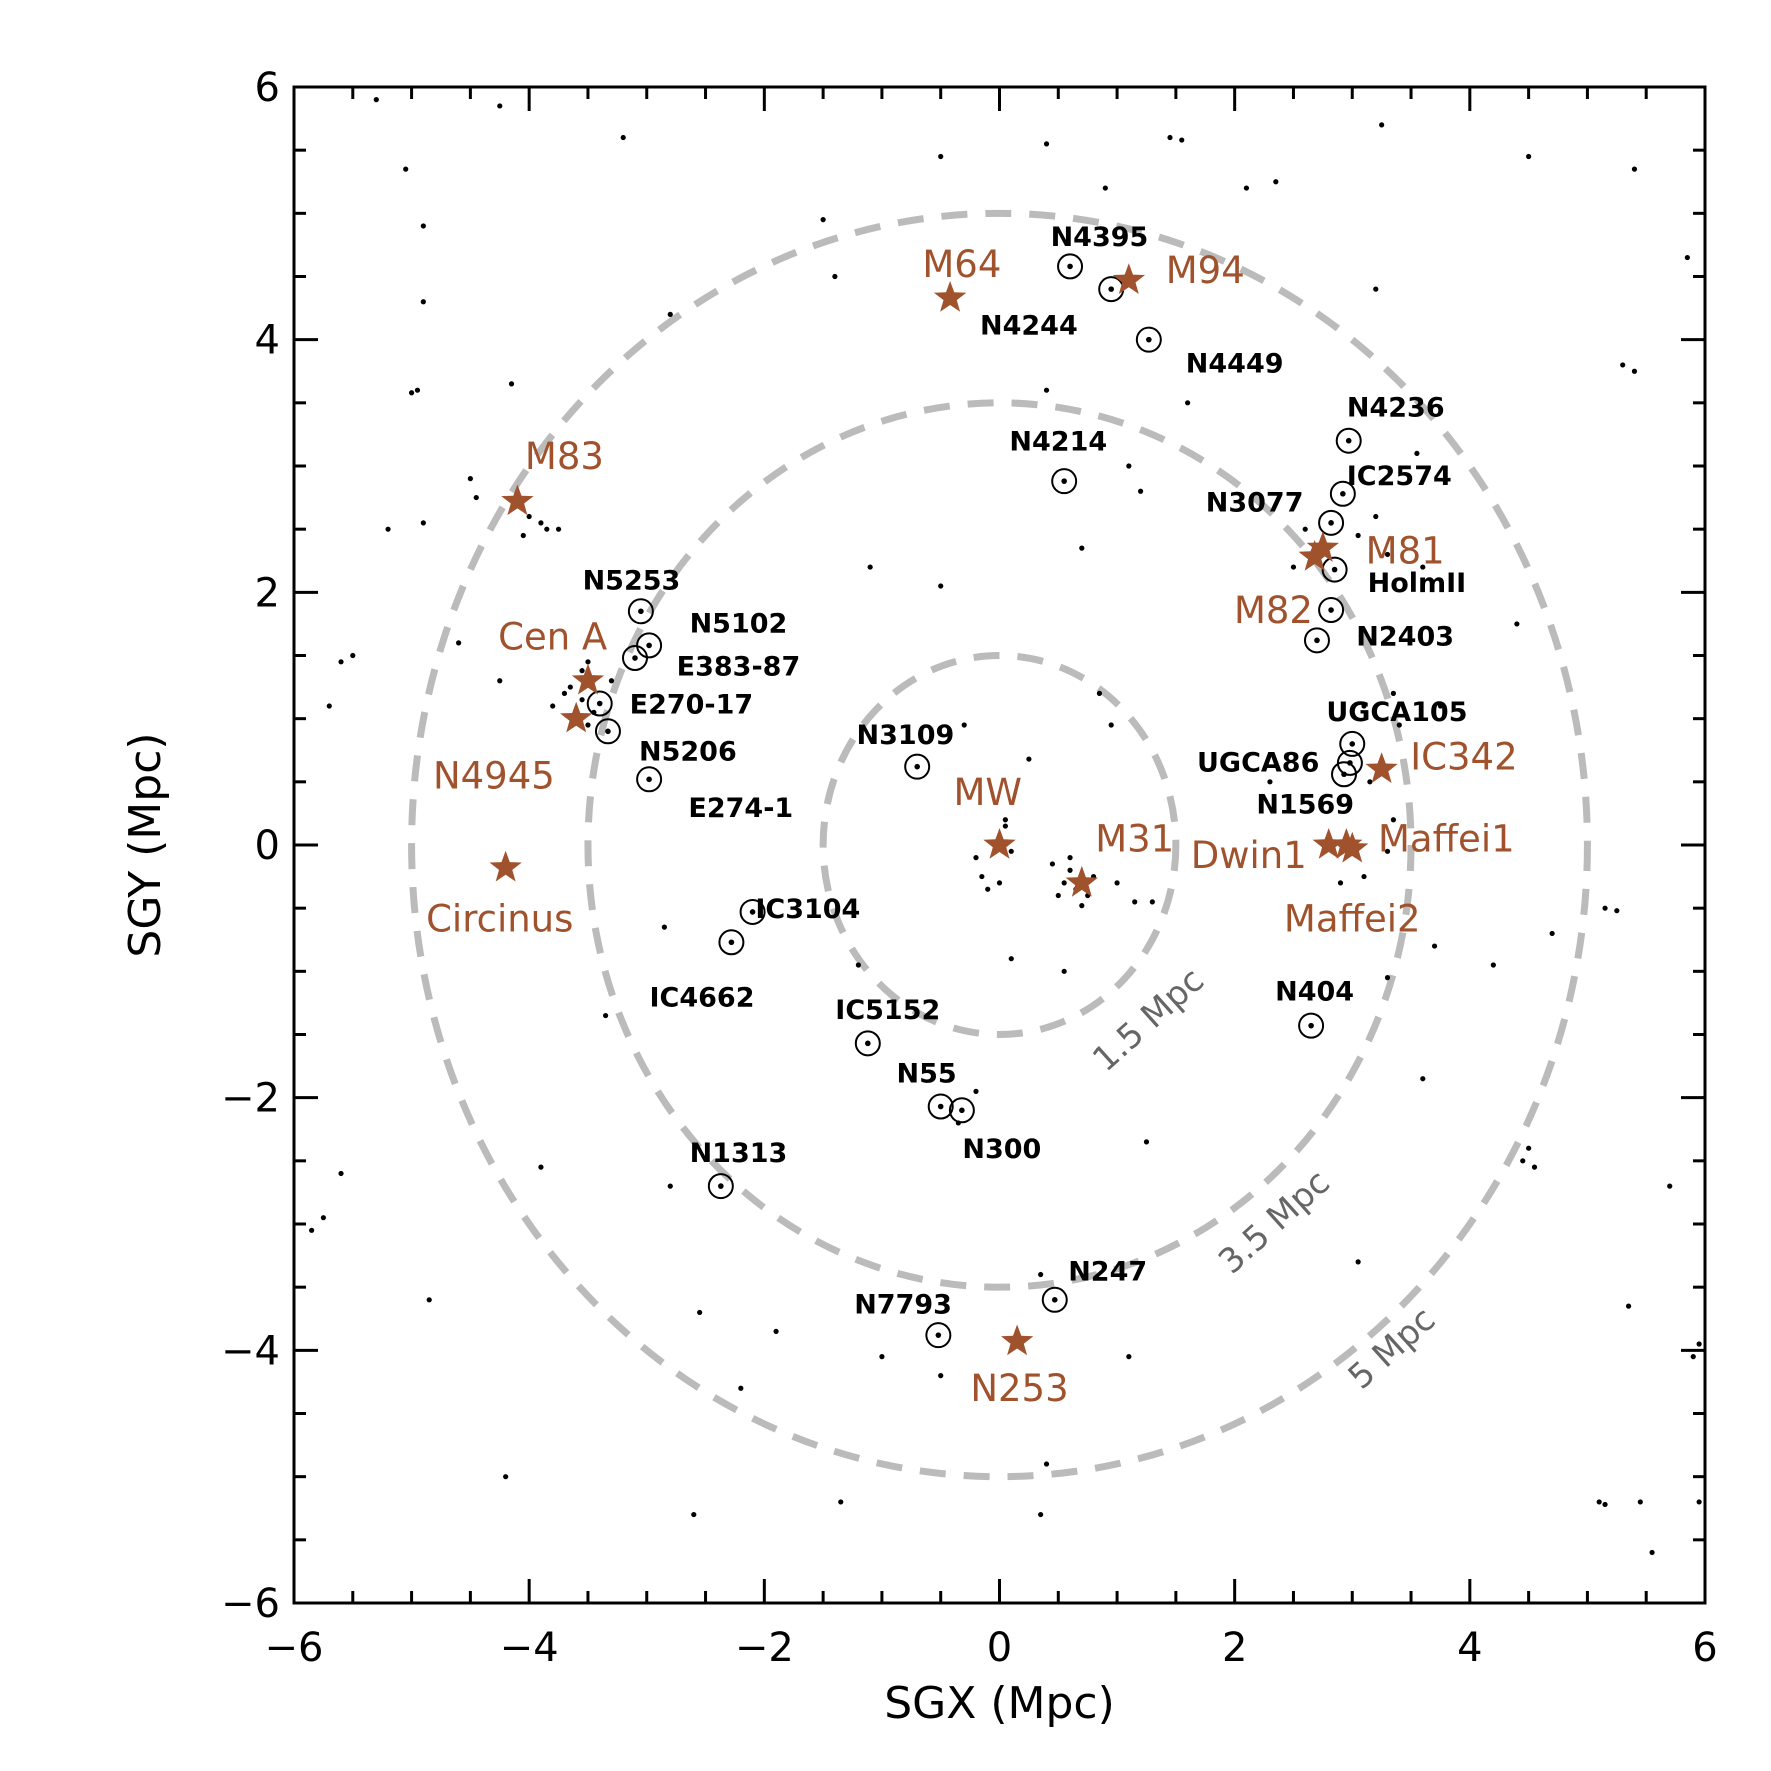 The width and height of the screenshot is (1771, 1771). I want to click on circled-galaxy-ugca105, so click(1352, 743).